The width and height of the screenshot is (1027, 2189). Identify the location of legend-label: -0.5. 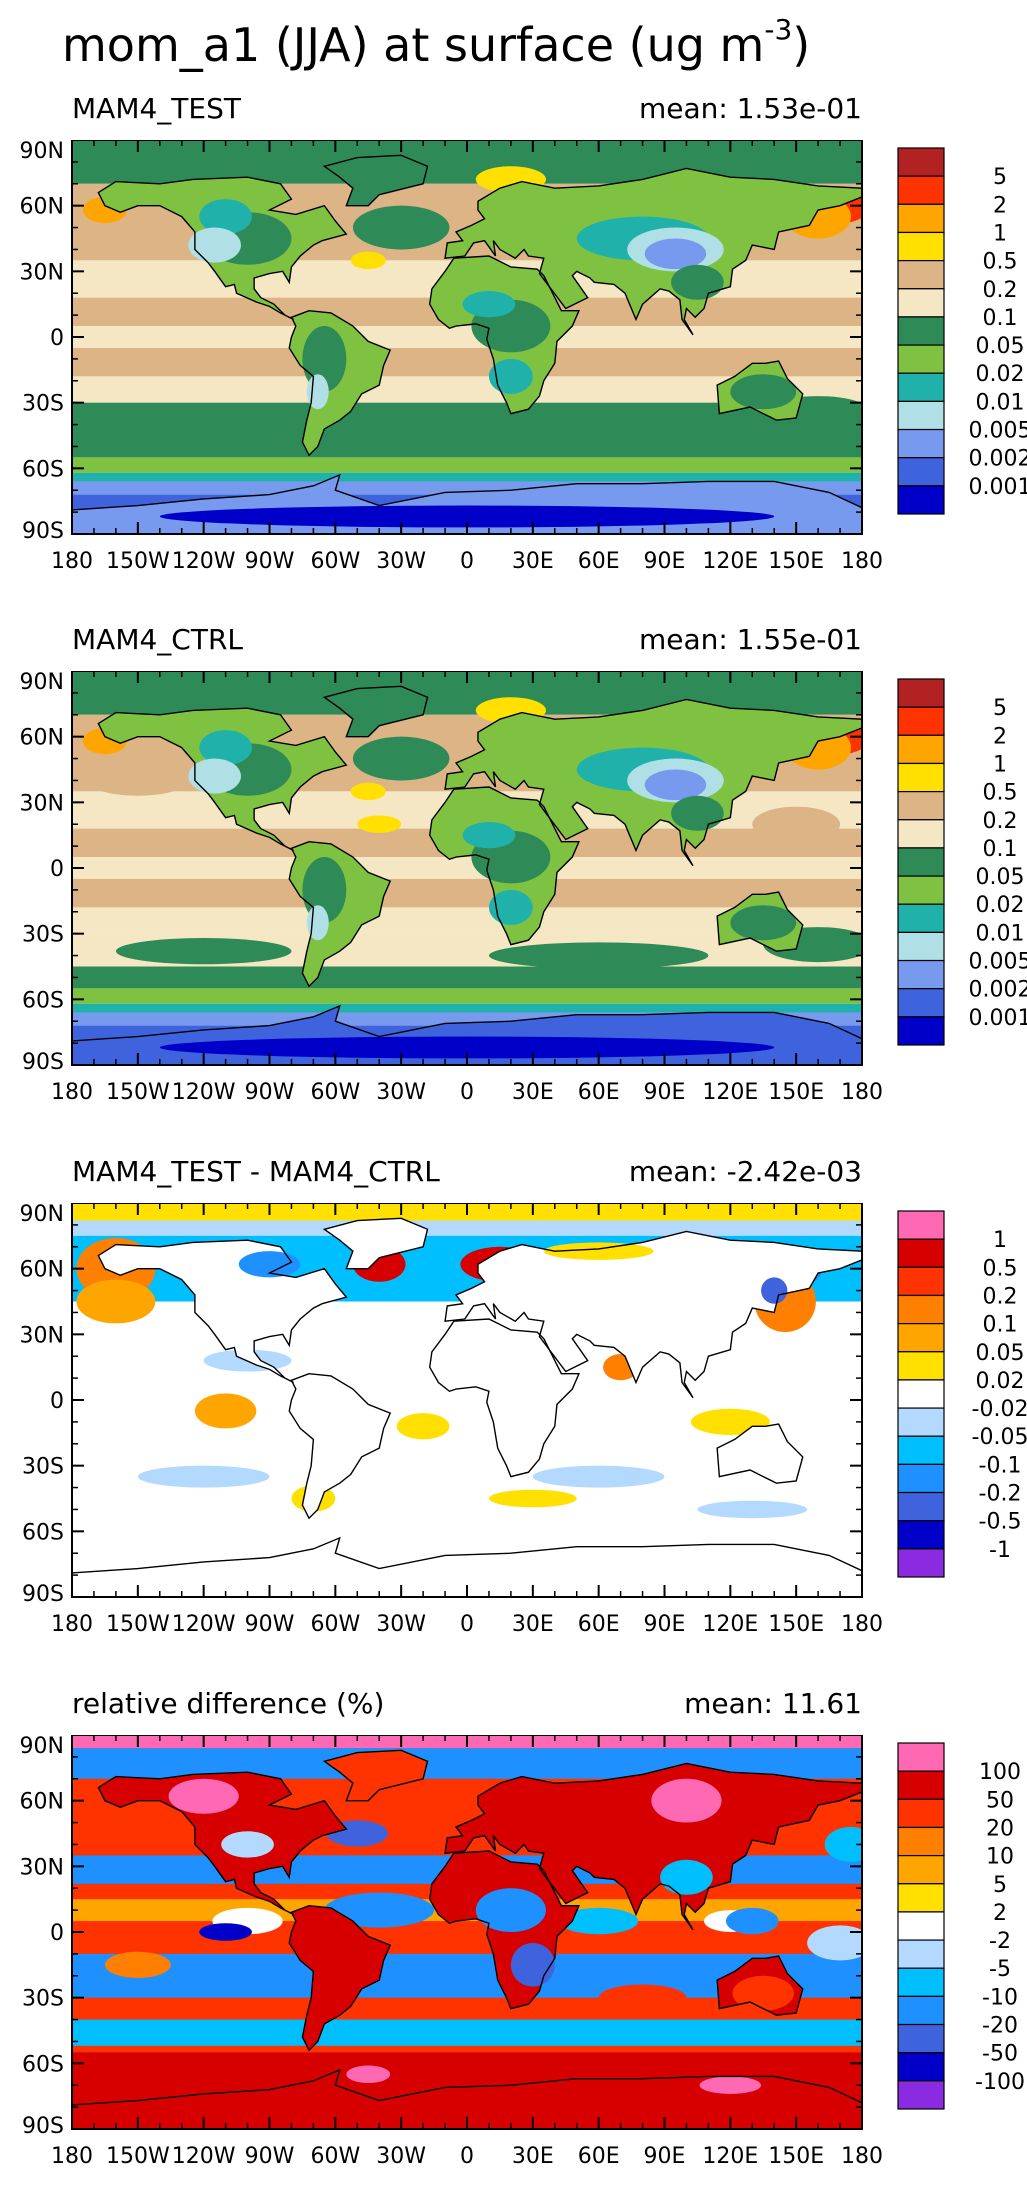
(1000, 1522).